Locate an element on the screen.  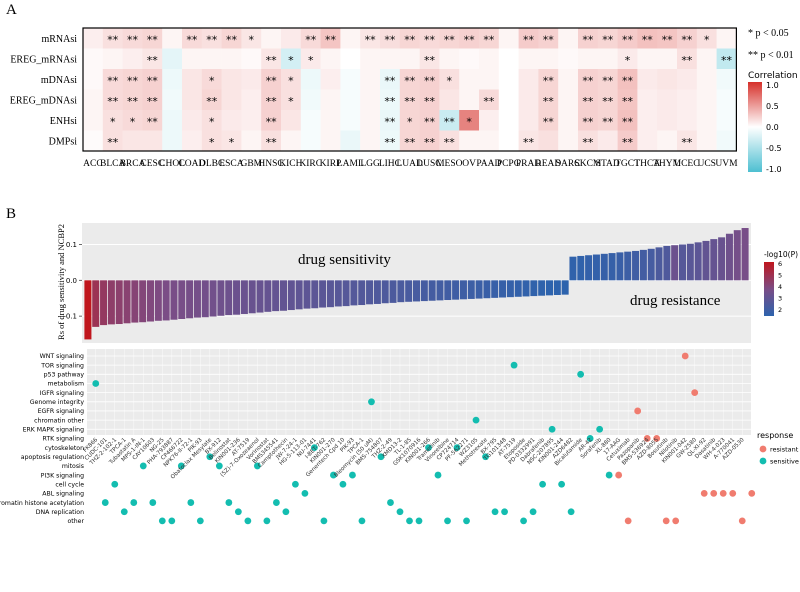
dot-category-label: other is located at coordinates (76, 521).